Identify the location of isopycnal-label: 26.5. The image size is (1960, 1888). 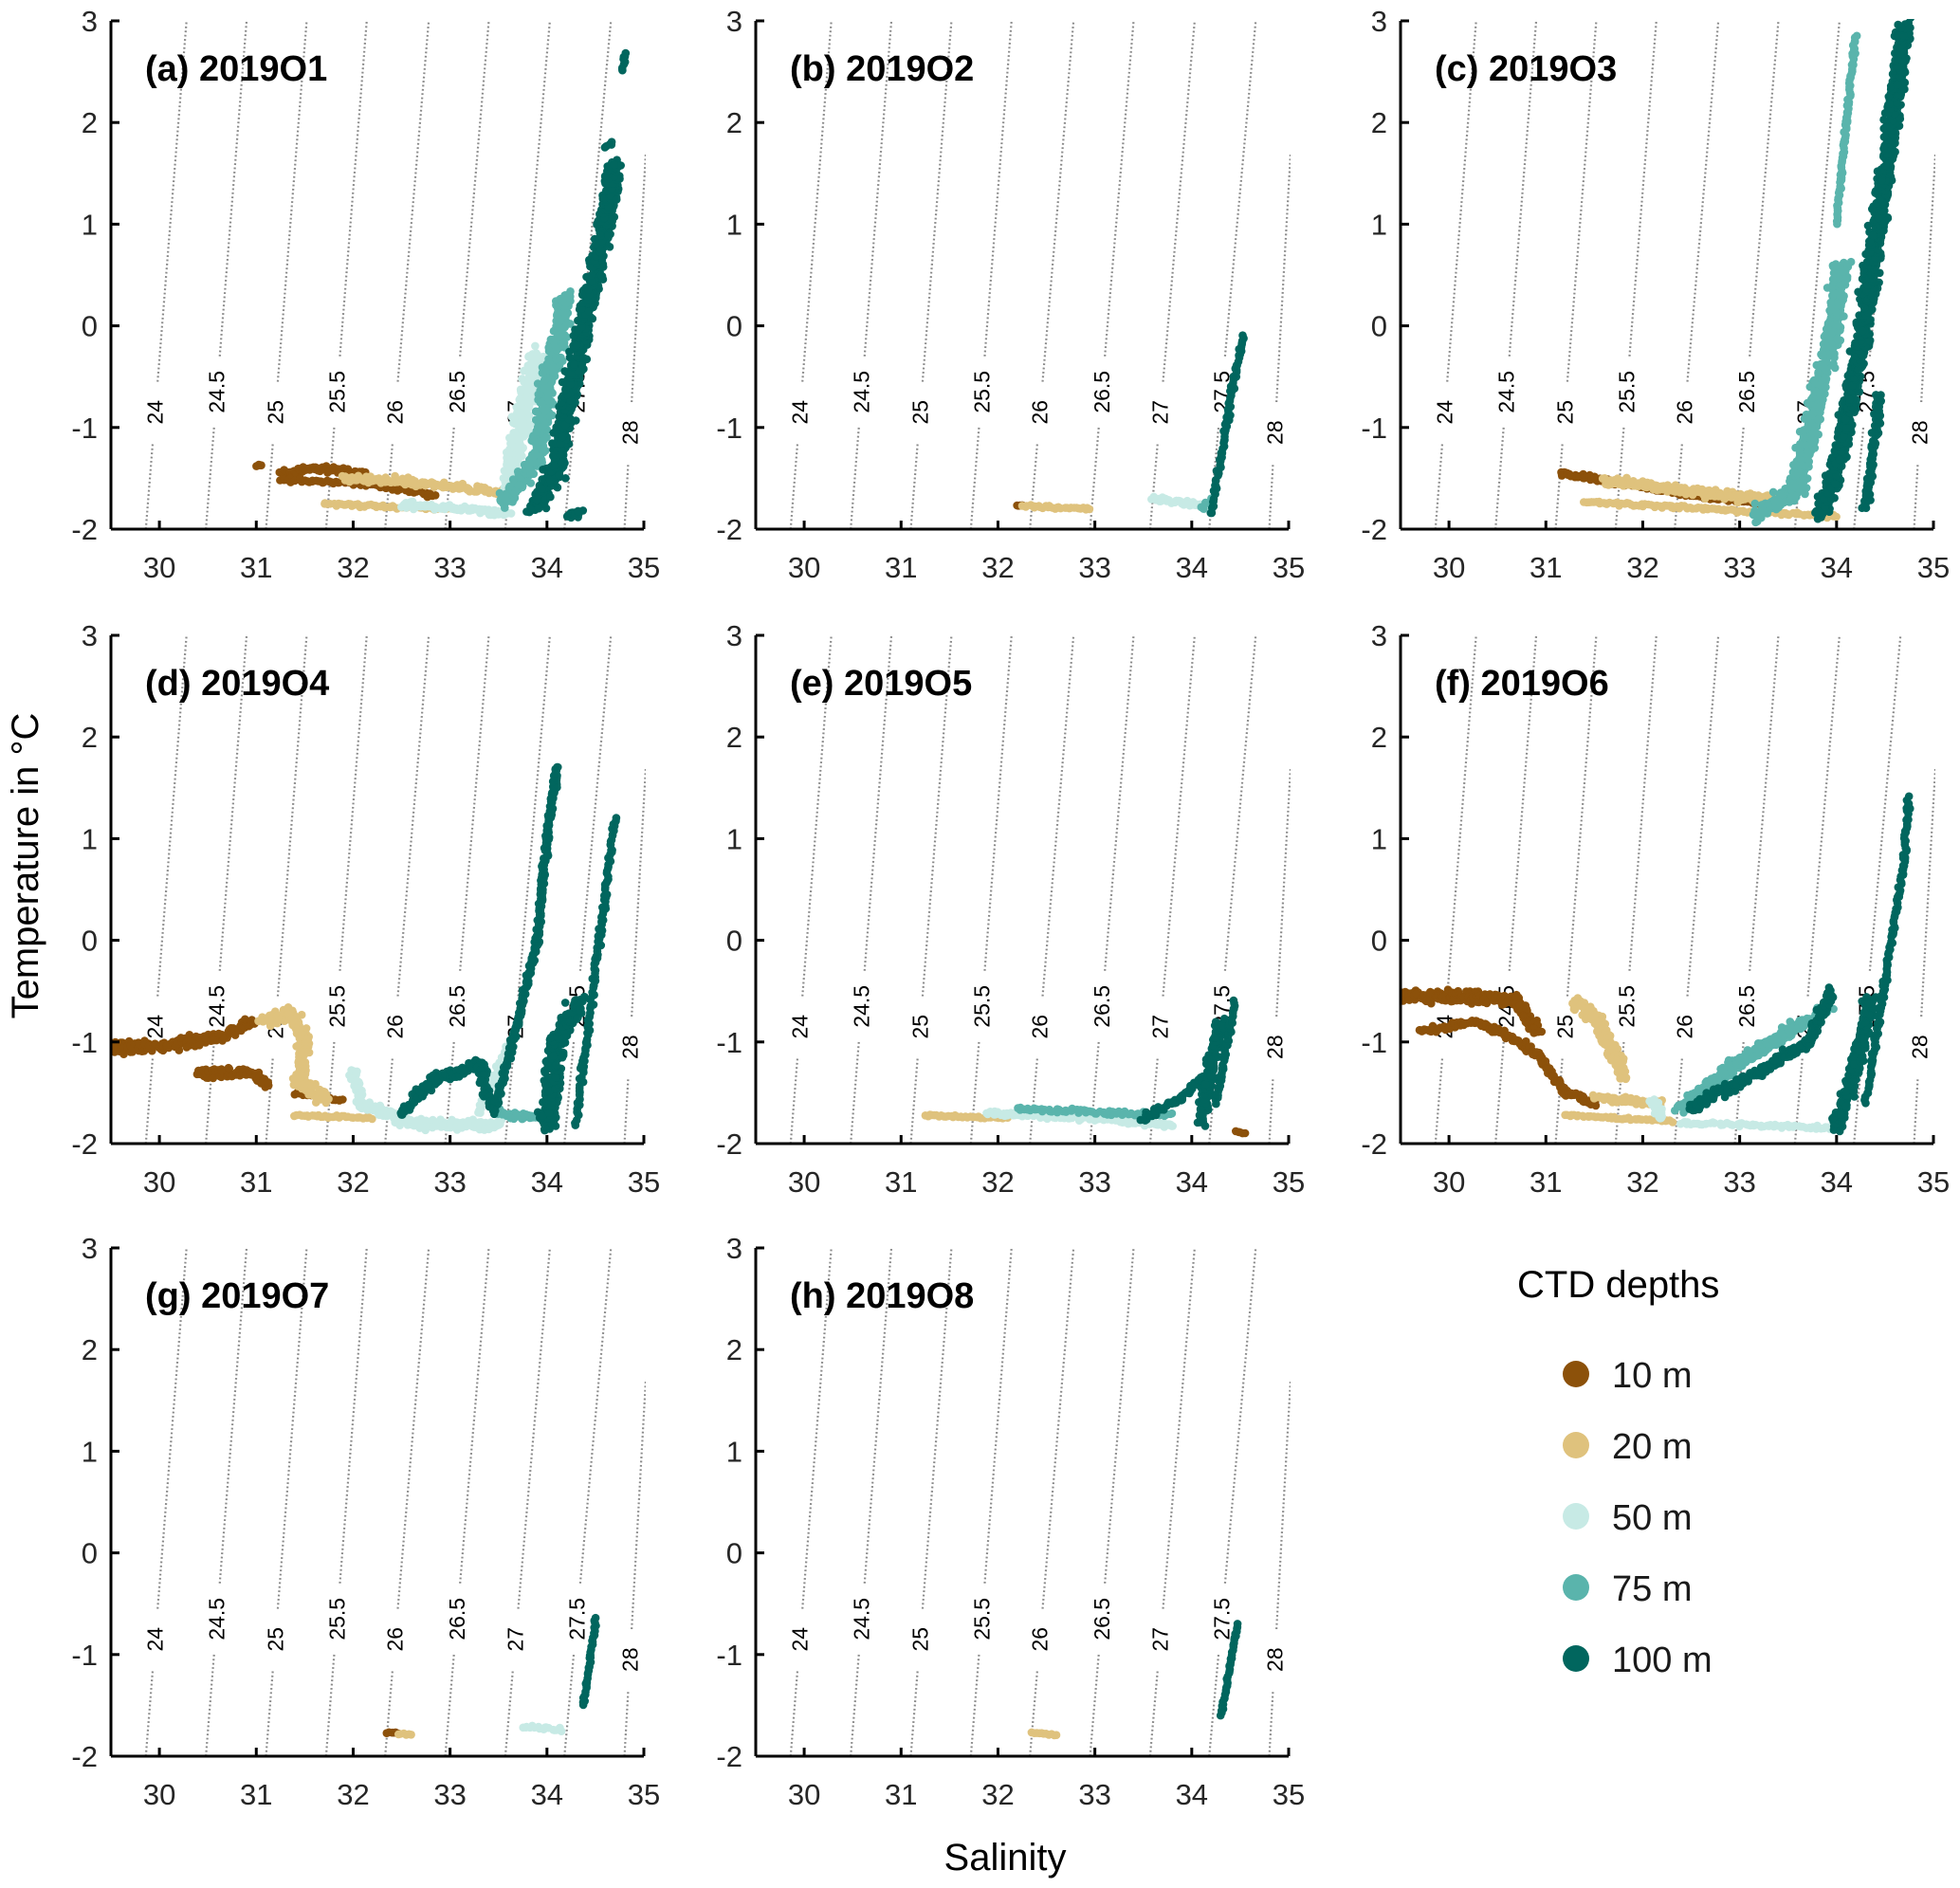
(1102, 392).